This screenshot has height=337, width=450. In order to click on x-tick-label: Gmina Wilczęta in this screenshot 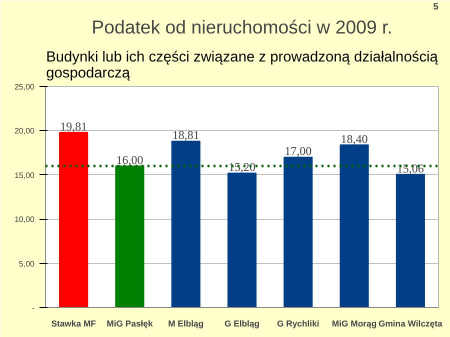, I will do `click(410, 323)`.